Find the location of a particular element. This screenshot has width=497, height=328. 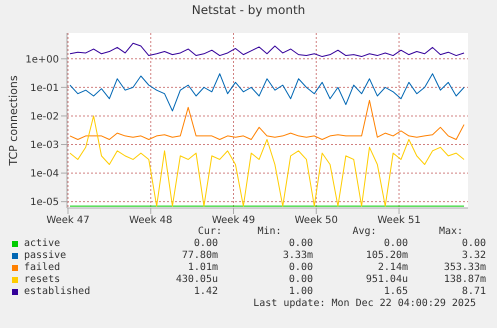

text: 105.20m is located at coordinates (386, 256).